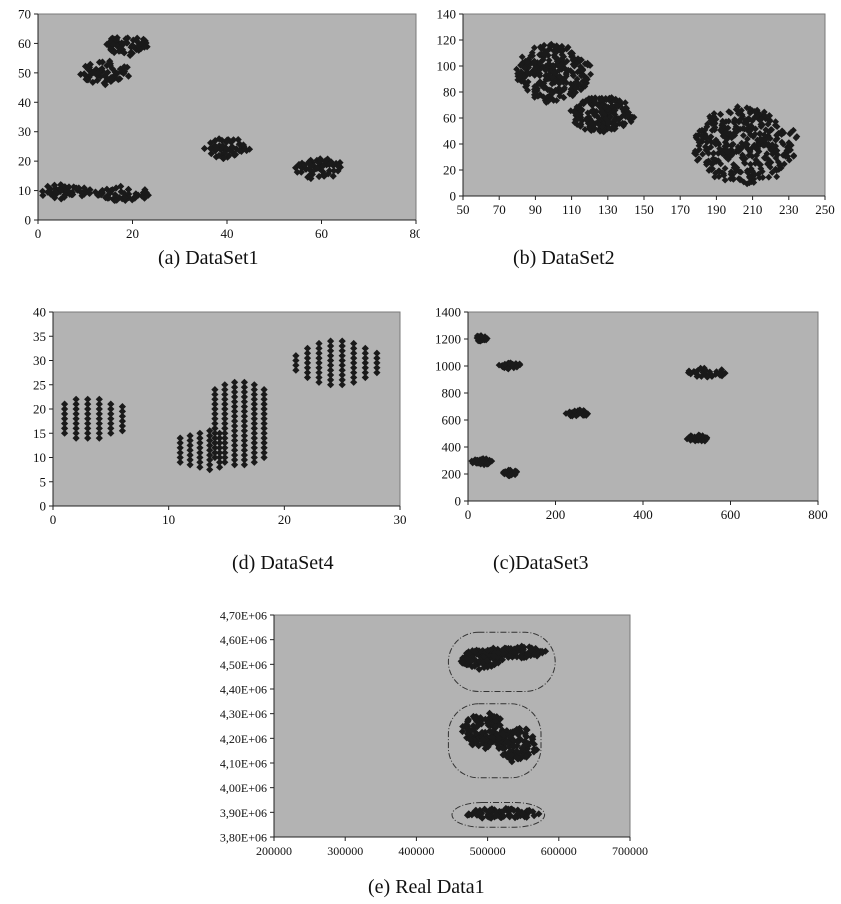 The image size is (841, 904). I want to click on y-tick-label: 5, so click(43, 481).